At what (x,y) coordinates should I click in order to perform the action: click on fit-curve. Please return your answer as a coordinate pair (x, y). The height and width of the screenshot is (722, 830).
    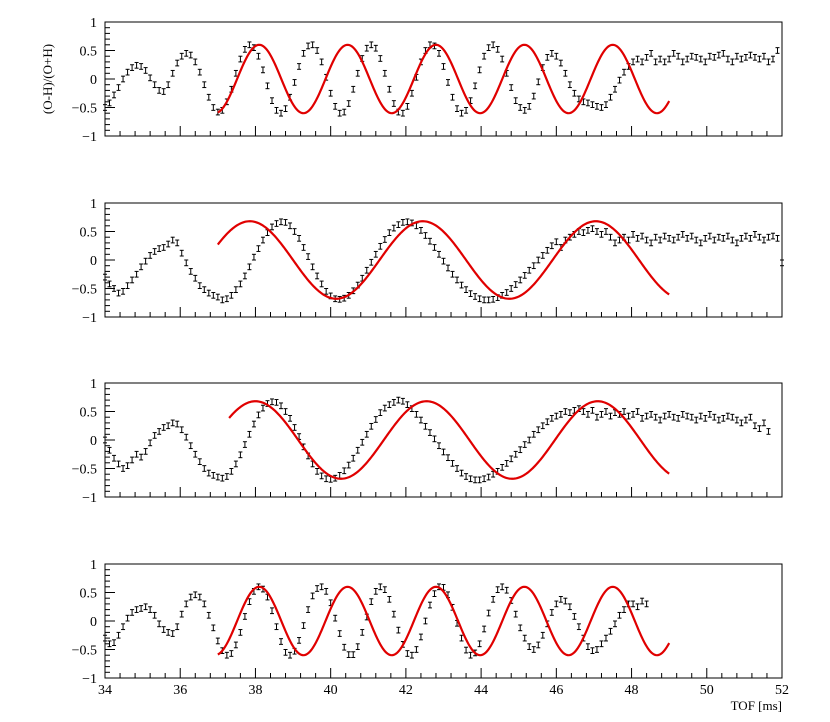
    Looking at the image, I should click on (449, 440).